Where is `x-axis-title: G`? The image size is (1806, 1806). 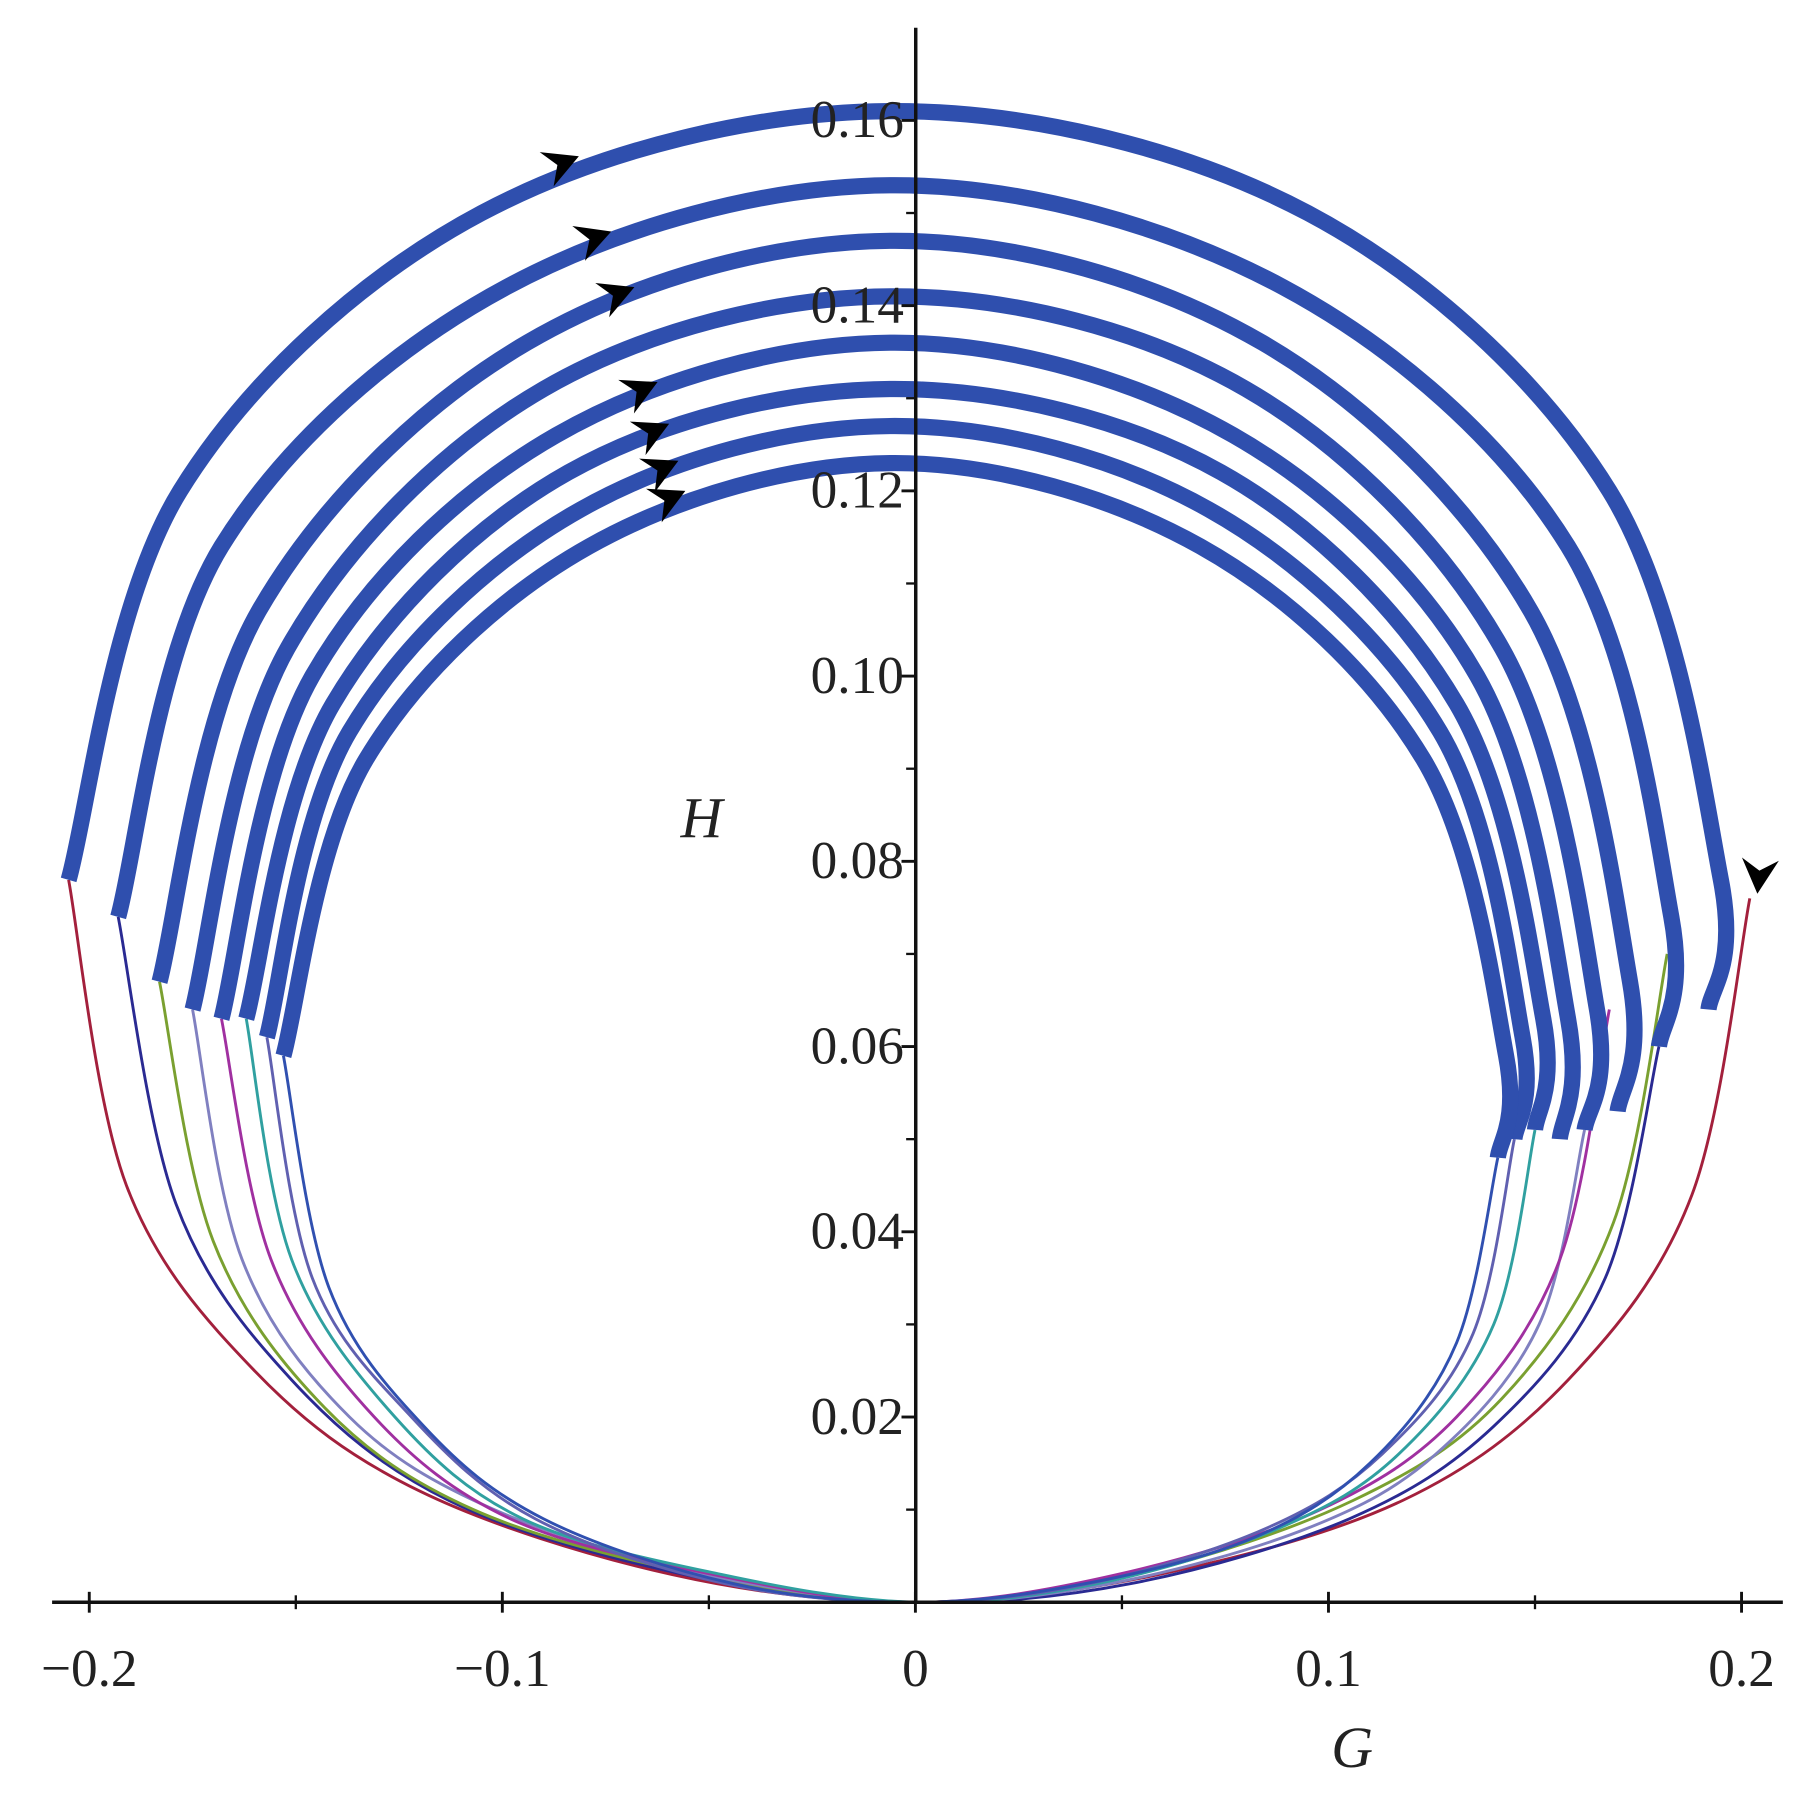
x-axis-title: G is located at coordinates (1352, 1747).